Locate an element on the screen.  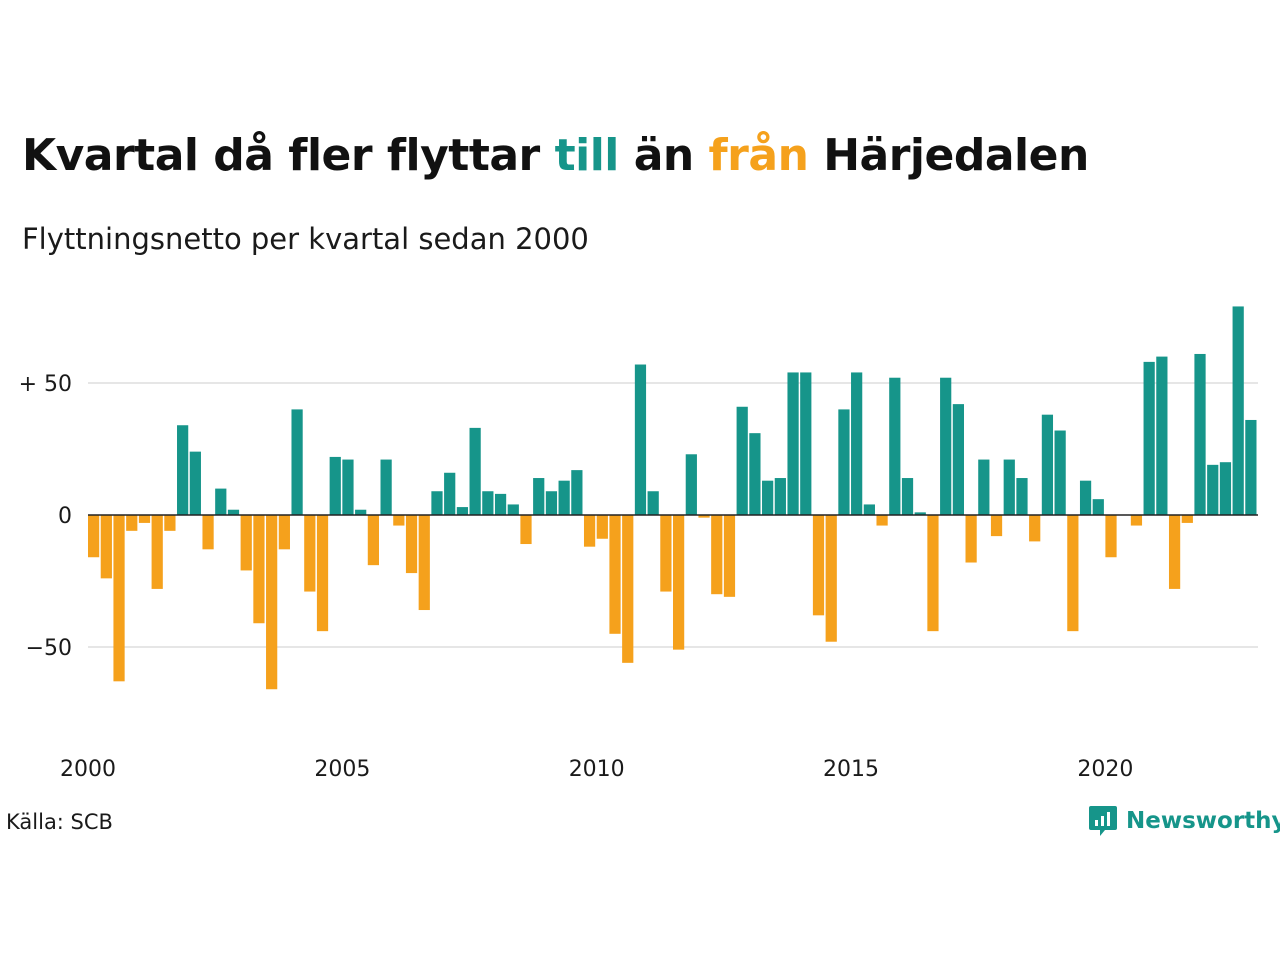
y-tick-label: −50 is located at coordinates (49, 648).